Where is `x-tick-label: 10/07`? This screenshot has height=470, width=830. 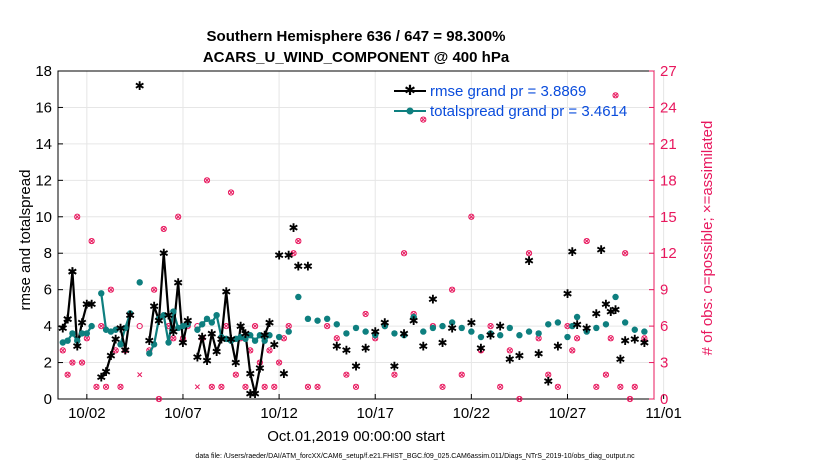
x-tick-label: 10/07 is located at coordinates (183, 413).